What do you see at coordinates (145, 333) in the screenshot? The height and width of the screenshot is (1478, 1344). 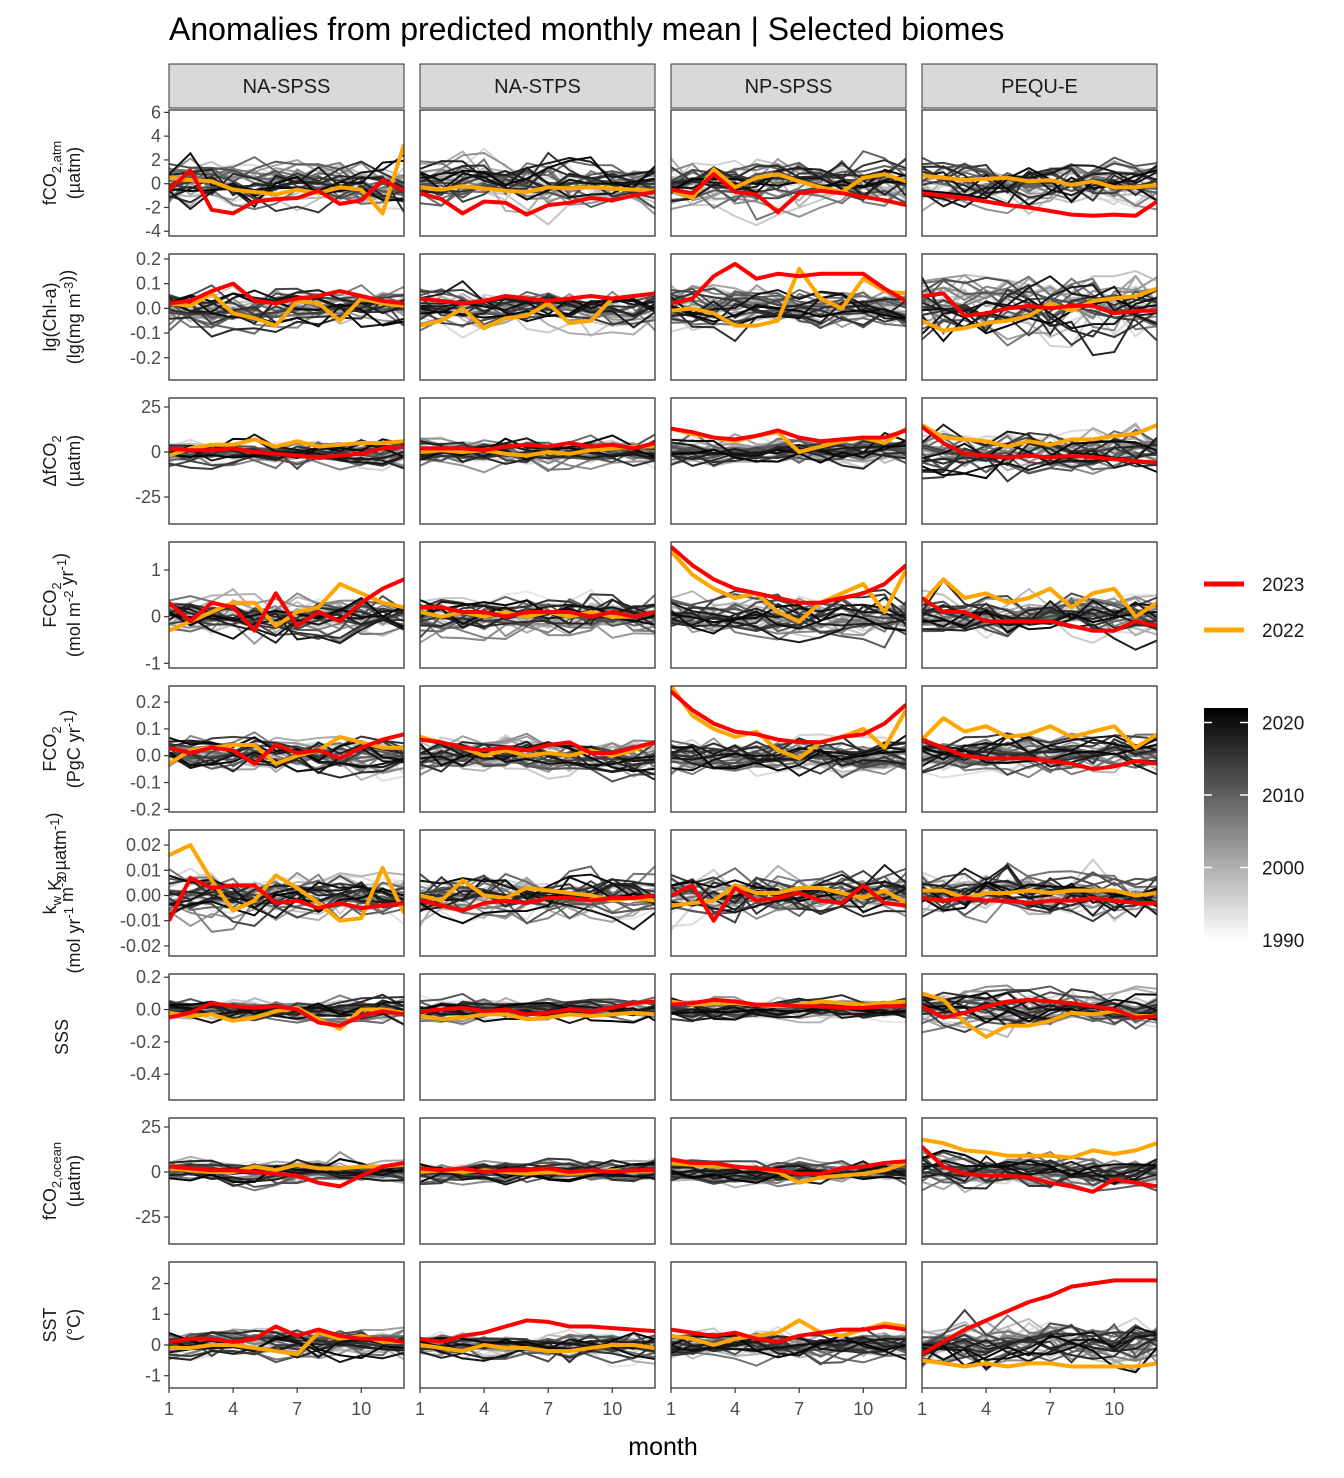 I see `y-tick-label: -0.1` at bounding box center [145, 333].